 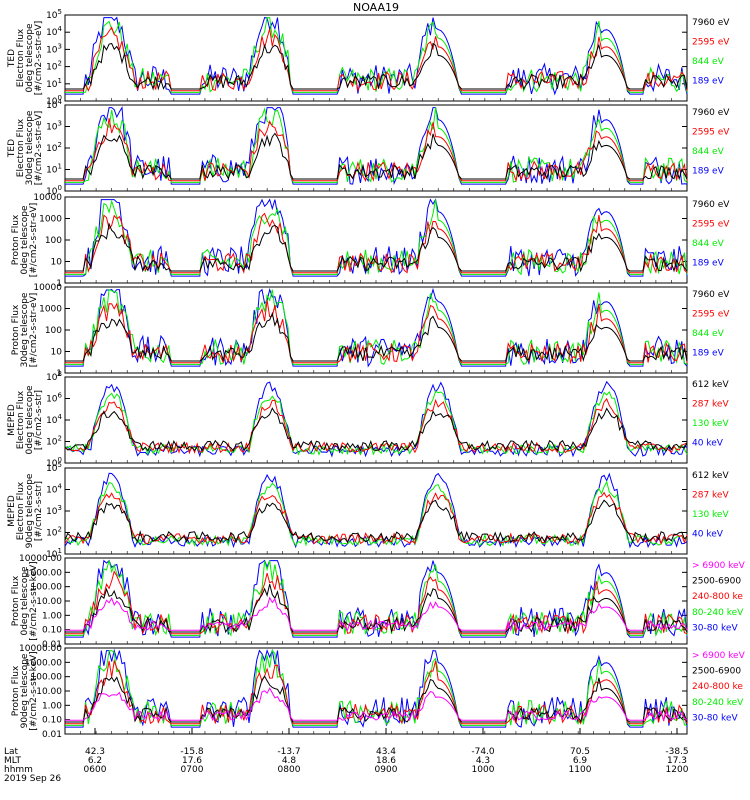 What do you see at coordinates (192, 761) in the screenshot?
I see `x-mlt-label: 17.6` at bounding box center [192, 761].